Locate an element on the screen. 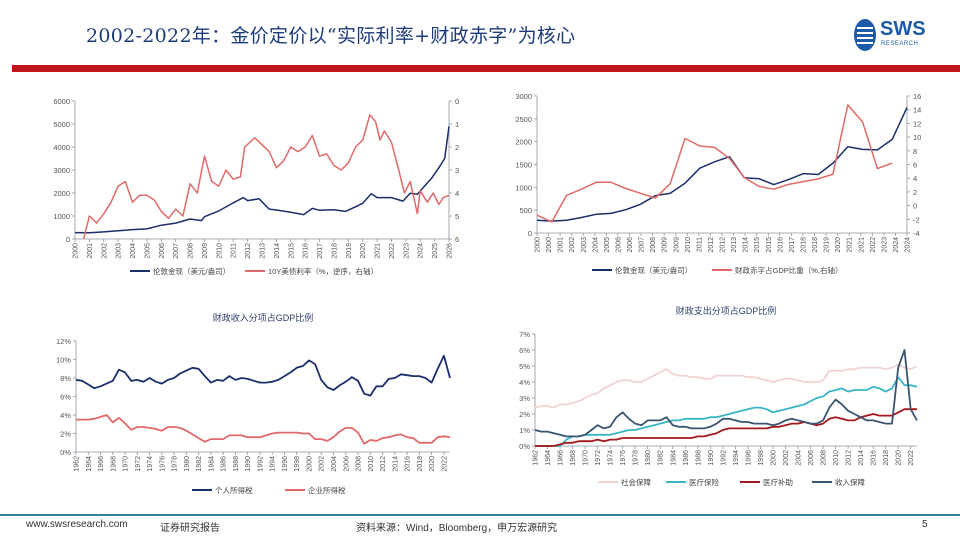 This screenshot has height=540, width=960. y-tick-label: 10% is located at coordinates (63, 360).